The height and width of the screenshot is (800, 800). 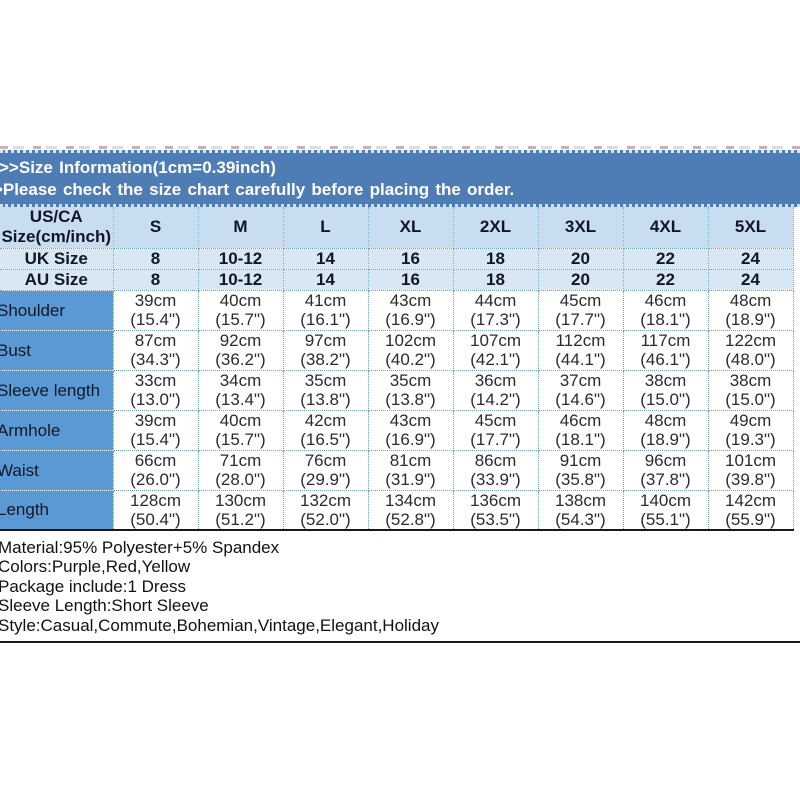 What do you see at coordinates (580, 350) in the screenshot?
I see `table-cell: 112cm (44.1")` at bounding box center [580, 350].